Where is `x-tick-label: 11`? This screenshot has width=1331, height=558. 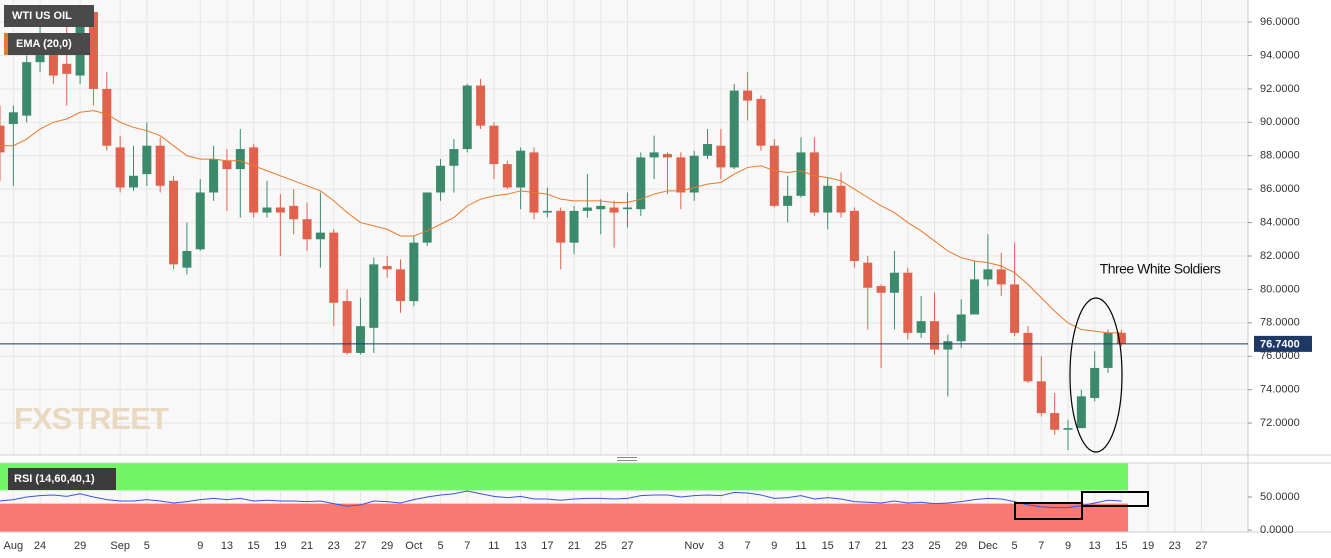
x-tick-label: 11 is located at coordinates (493, 546).